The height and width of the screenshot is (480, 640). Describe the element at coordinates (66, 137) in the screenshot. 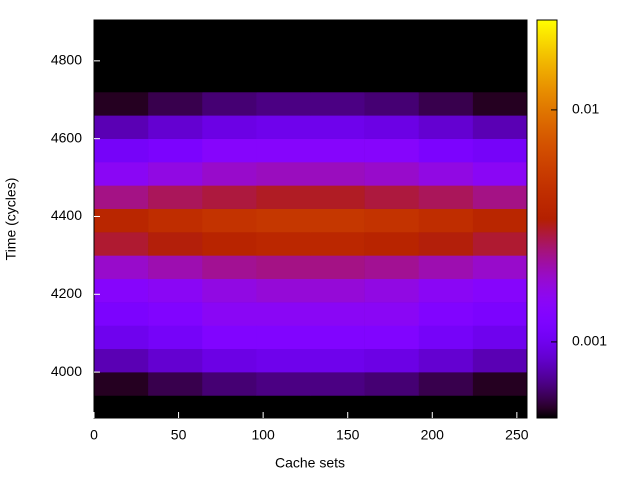

I see `y-tick-label: 4600` at that location.